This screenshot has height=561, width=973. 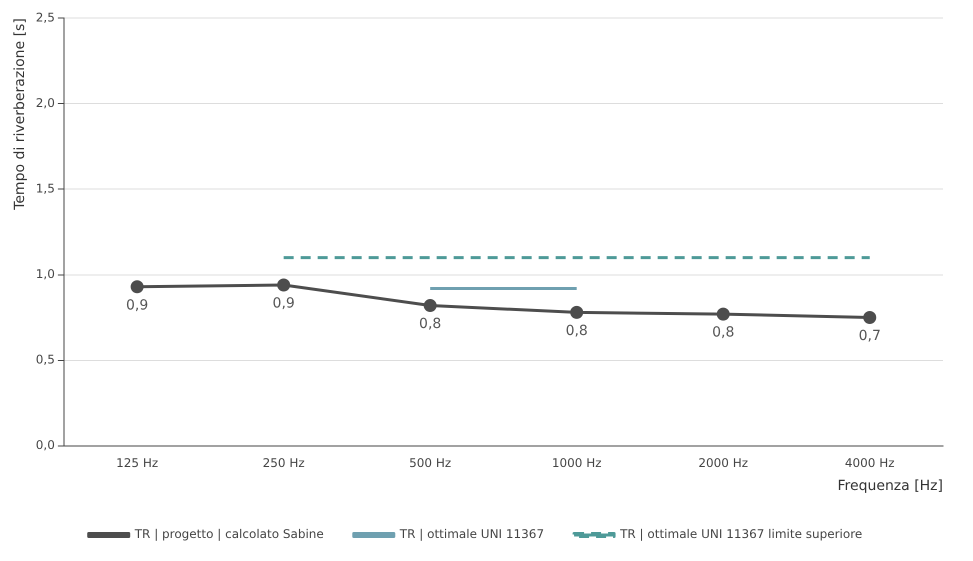 I want to click on x-tick-label: 4000 Hz, so click(x=869, y=463).